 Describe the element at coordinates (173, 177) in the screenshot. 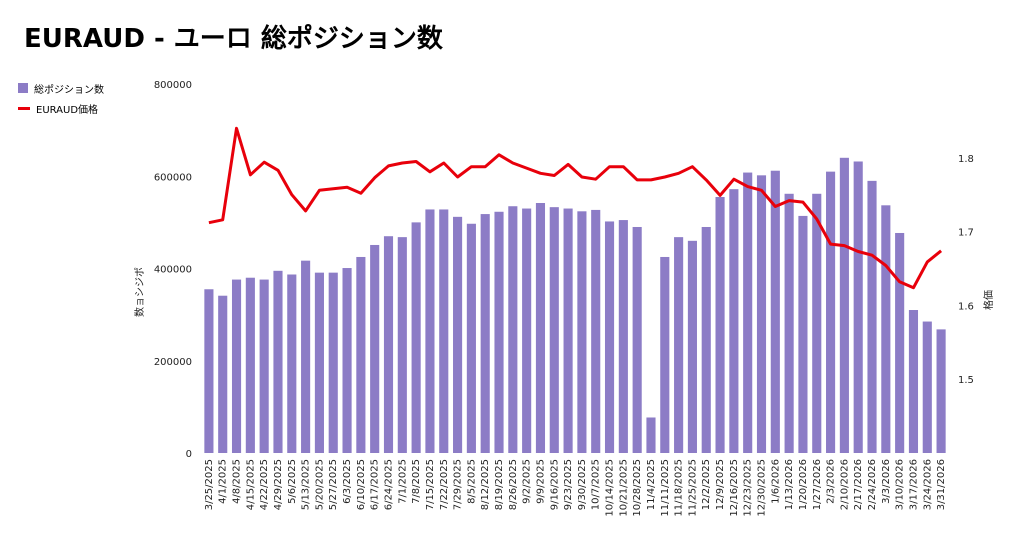

I see `y-tick-label: 600000` at that location.